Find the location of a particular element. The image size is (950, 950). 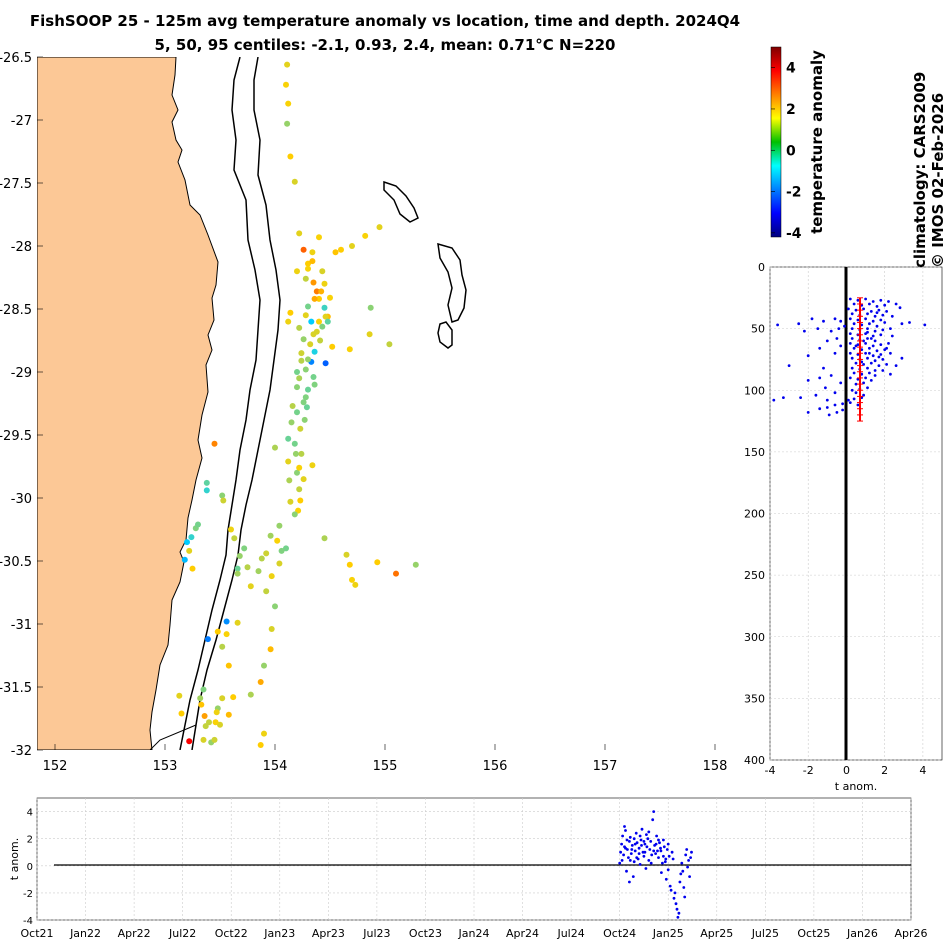

timeseries-x-tick-label: Apr22 is located at coordinates (134, 933).